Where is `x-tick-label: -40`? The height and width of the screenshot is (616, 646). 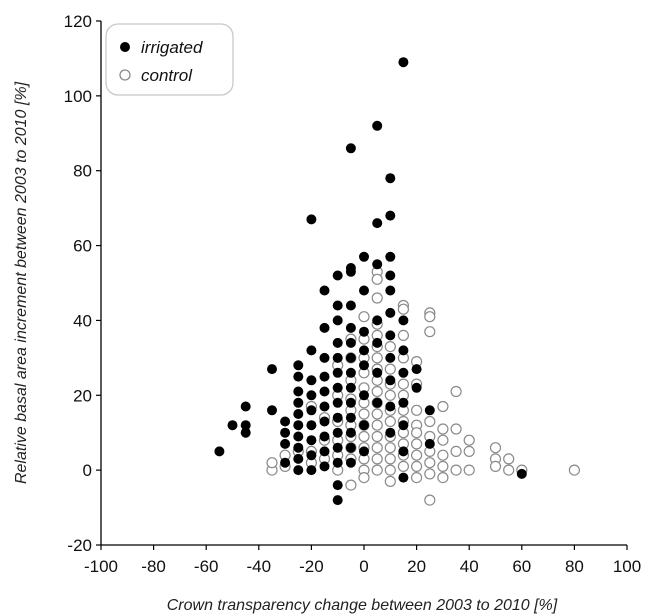
x-tick-label: -40 is located at coordinates (259, 566).